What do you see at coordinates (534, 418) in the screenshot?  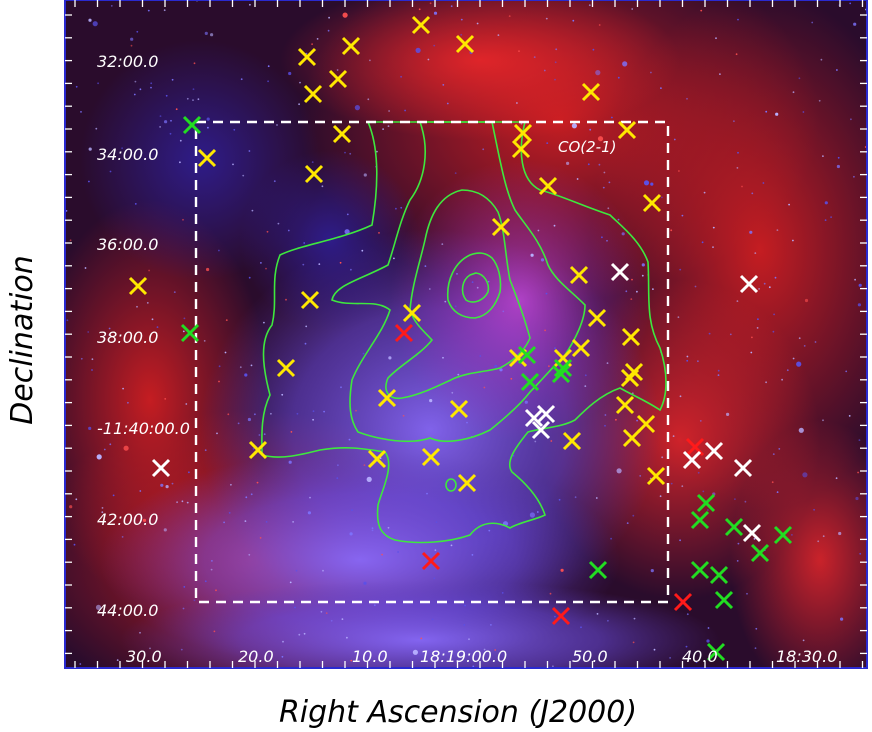 I see `white-source-marker` at bounding box center [534, 418].